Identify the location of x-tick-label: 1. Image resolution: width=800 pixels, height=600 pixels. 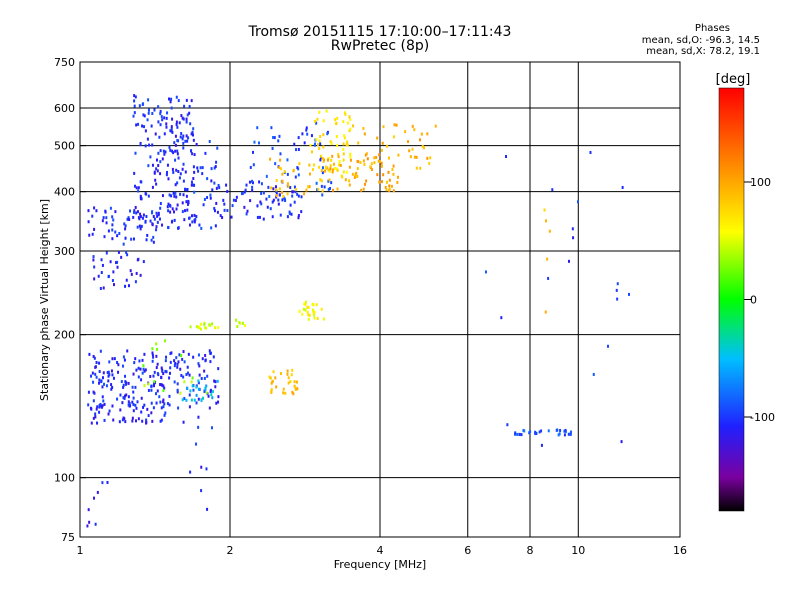
(80, 550).